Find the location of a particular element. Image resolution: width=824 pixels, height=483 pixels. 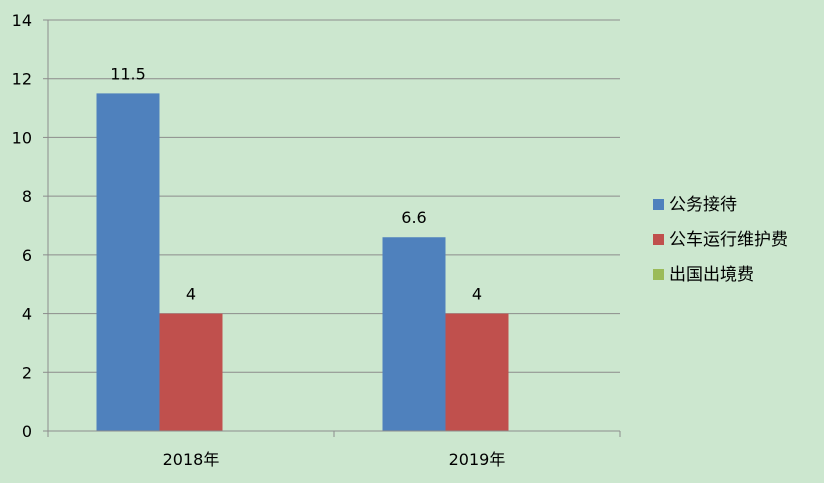

x-tick-label: 2018年 is located at coordinates (191, 459).